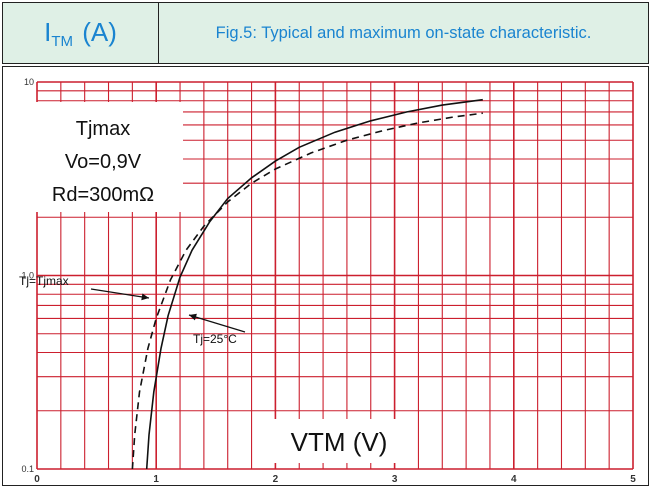  Describe the element at coordinates (395, 479) in the screenshot. I see `x-tick-label: 3` at that location.